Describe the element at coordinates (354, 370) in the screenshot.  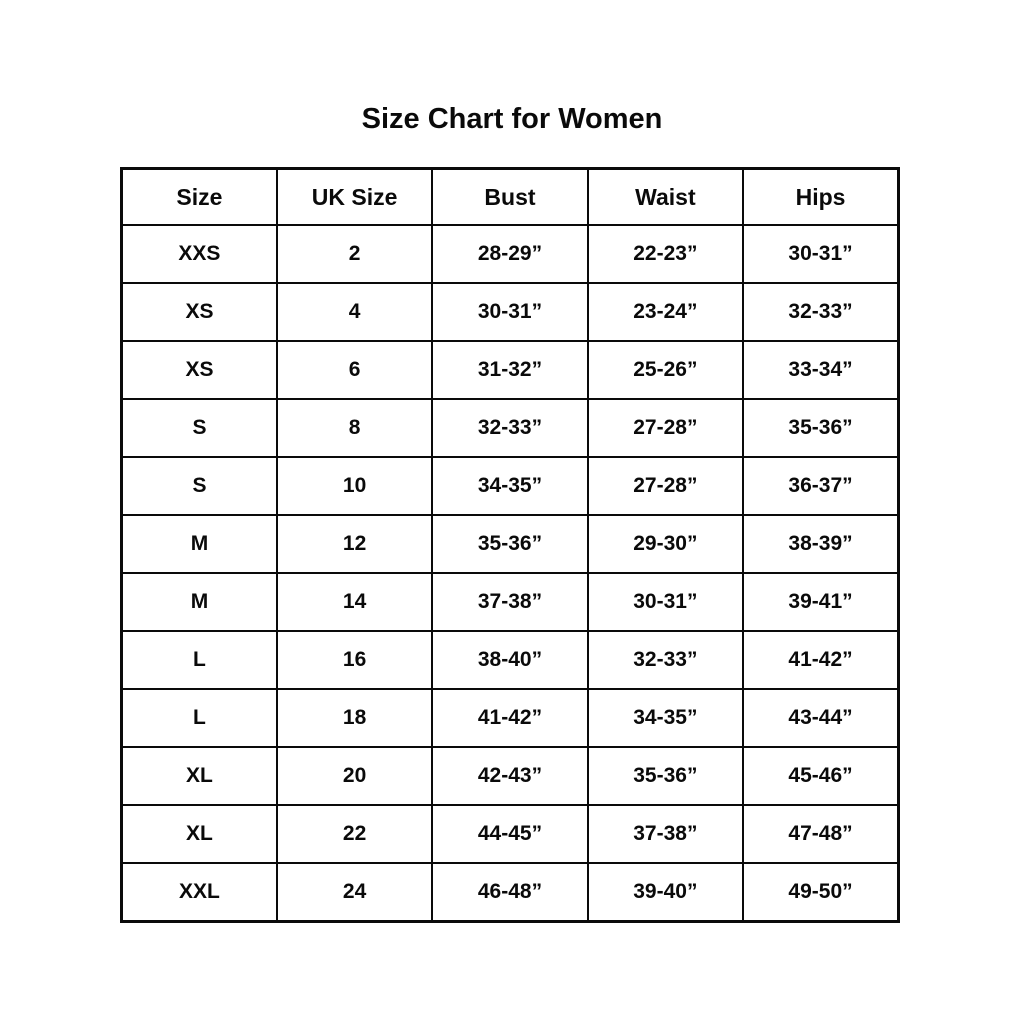
I see `cell-uk-size: 6` at that location.